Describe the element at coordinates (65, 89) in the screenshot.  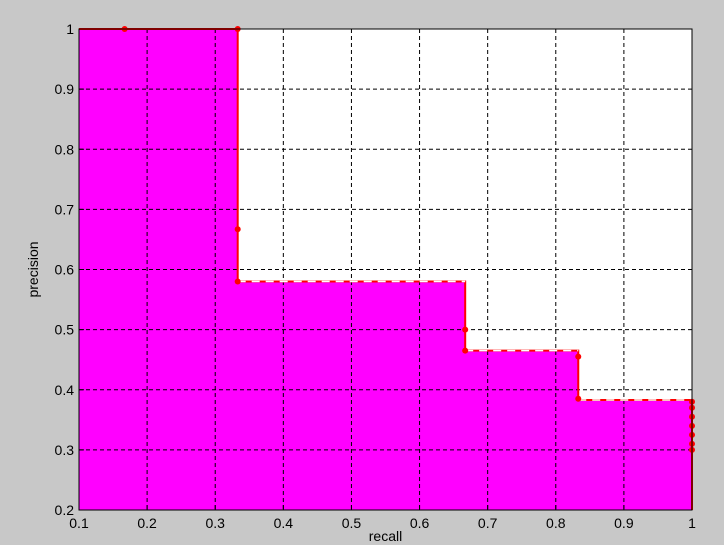
I see `y-tick-label: 0.9` at that location.